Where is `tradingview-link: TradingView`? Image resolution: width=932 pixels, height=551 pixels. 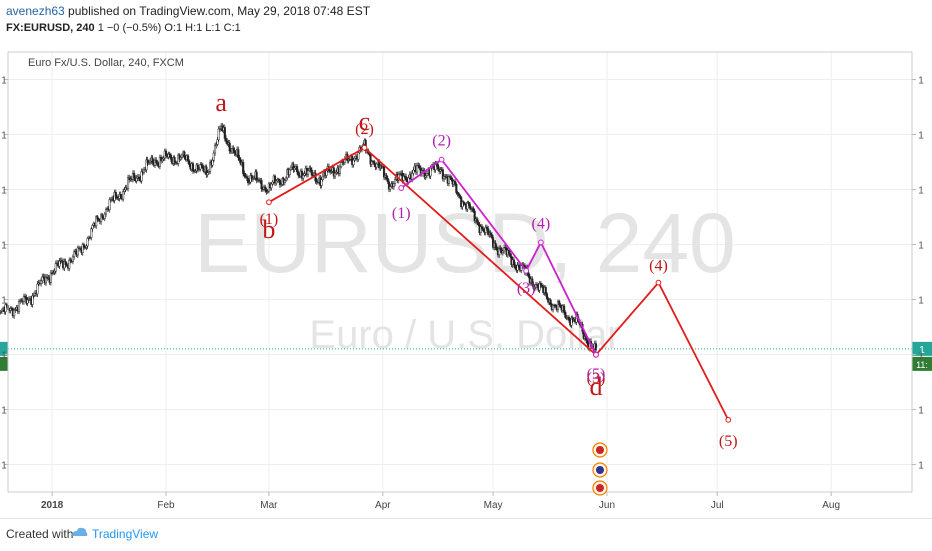
tradingview-link: TradingView is located at coordinates (125, 534).